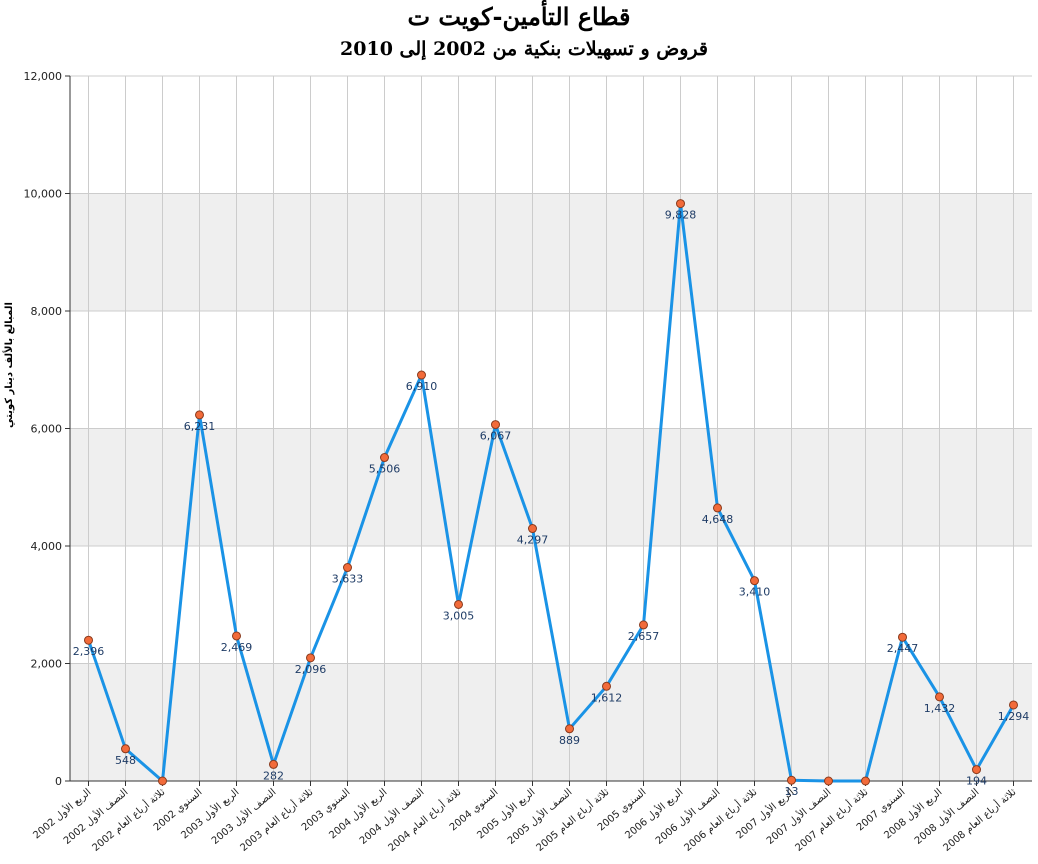 This screenshot has width=1038, height=864. I want to click on y-tick-labels: 0 2,000 4,000 6,000 8,000 10,000 12,000, so click(43, 429).